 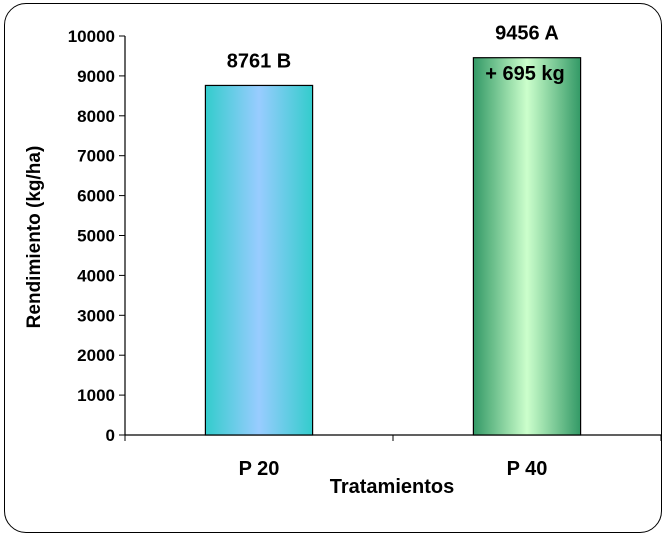 I want to click on y-tick-label: 7000, so click(x=96, y=156).